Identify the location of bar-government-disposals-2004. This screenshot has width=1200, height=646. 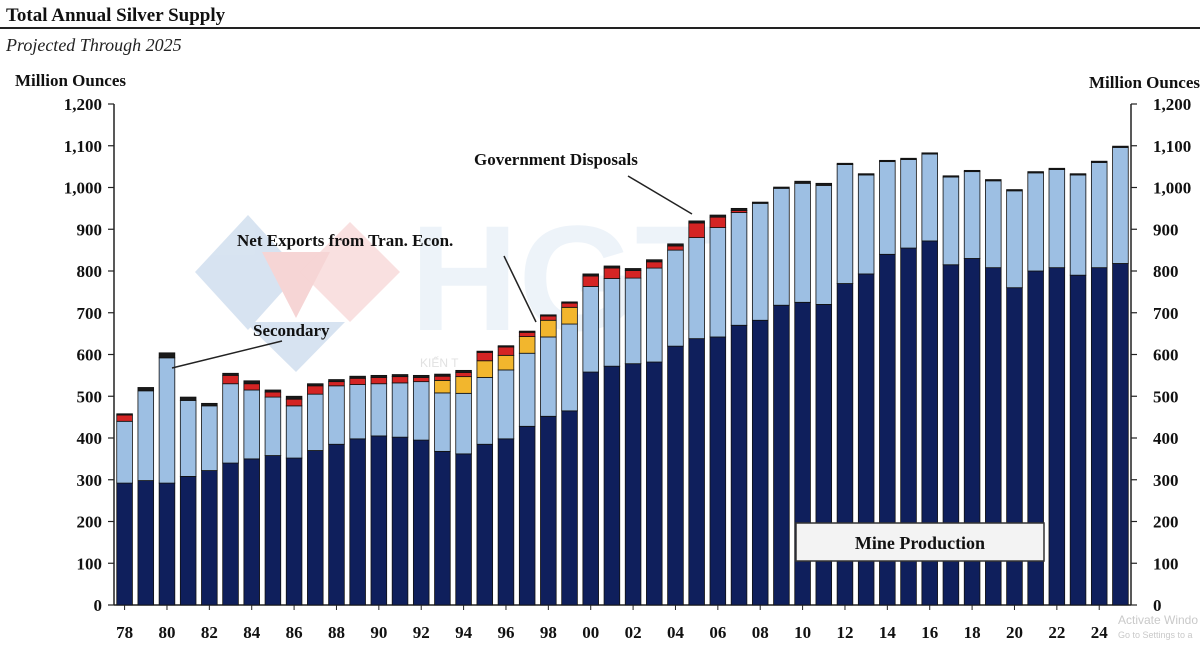
(675, 248).